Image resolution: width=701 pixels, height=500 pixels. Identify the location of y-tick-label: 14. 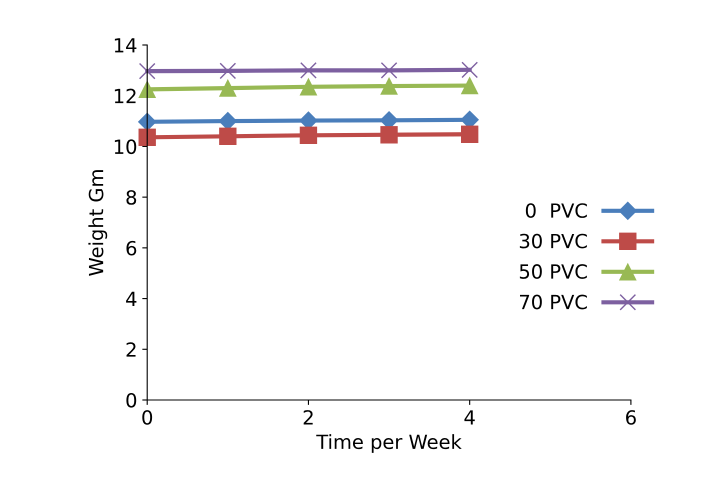
(125, 45).